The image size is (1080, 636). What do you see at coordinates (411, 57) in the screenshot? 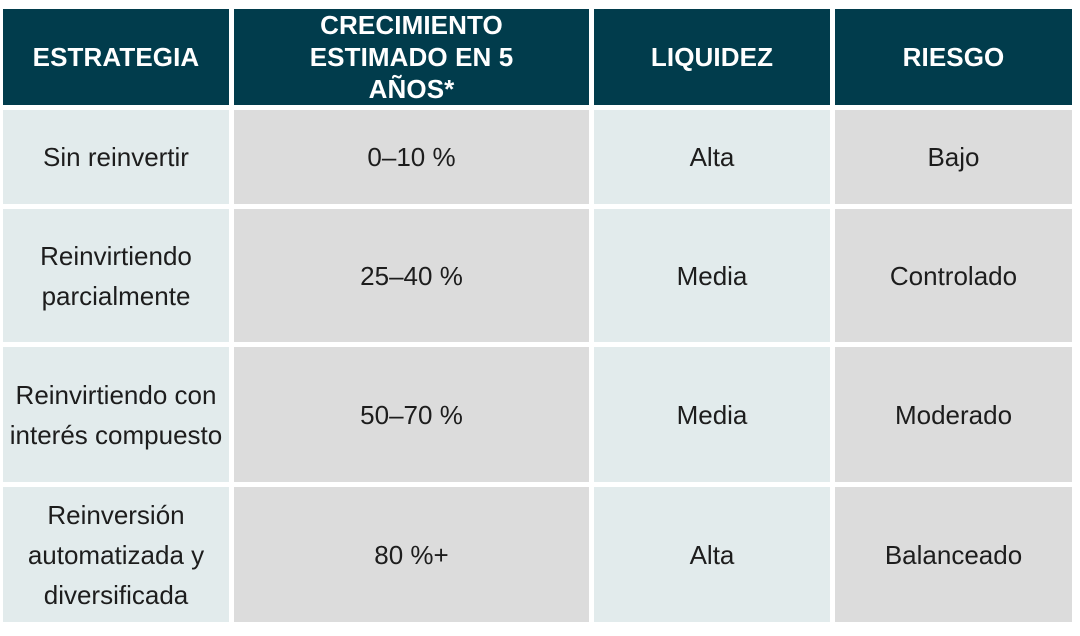
I see `header-crecimiento-estimado: CRECIMIENTO ESTIMADO EN 5 AÑOS*` at bounding box center [411, 57].